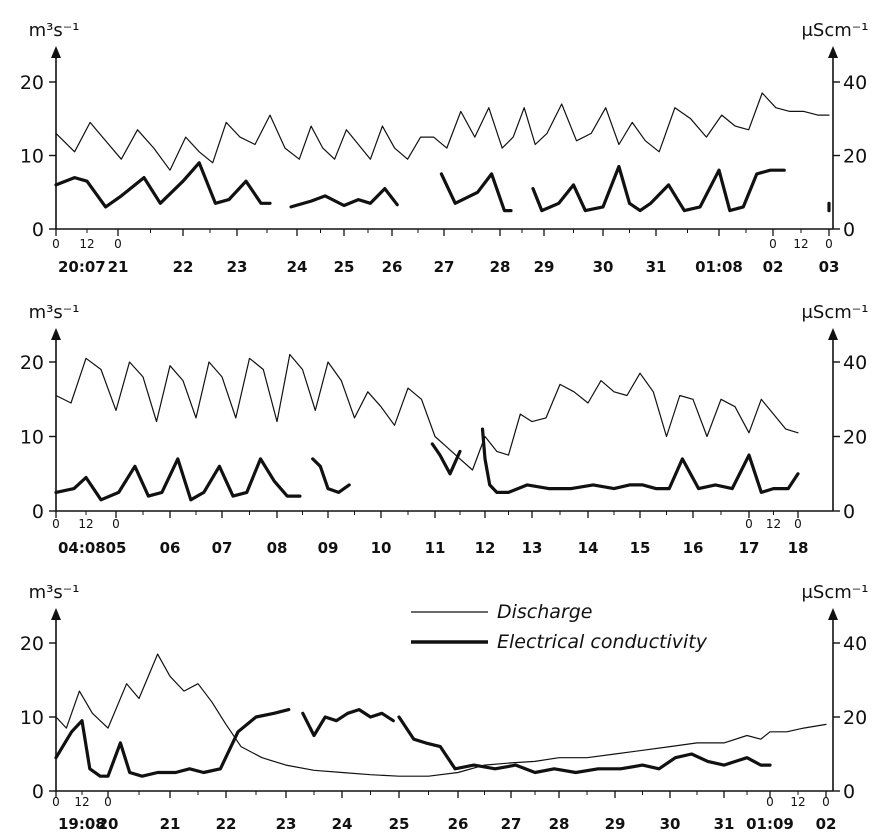  What do you see at coordinates (85, 524) in the screenshot?
I see `panel-2-hour-label-start: 12` at bounding box center [85, 524].